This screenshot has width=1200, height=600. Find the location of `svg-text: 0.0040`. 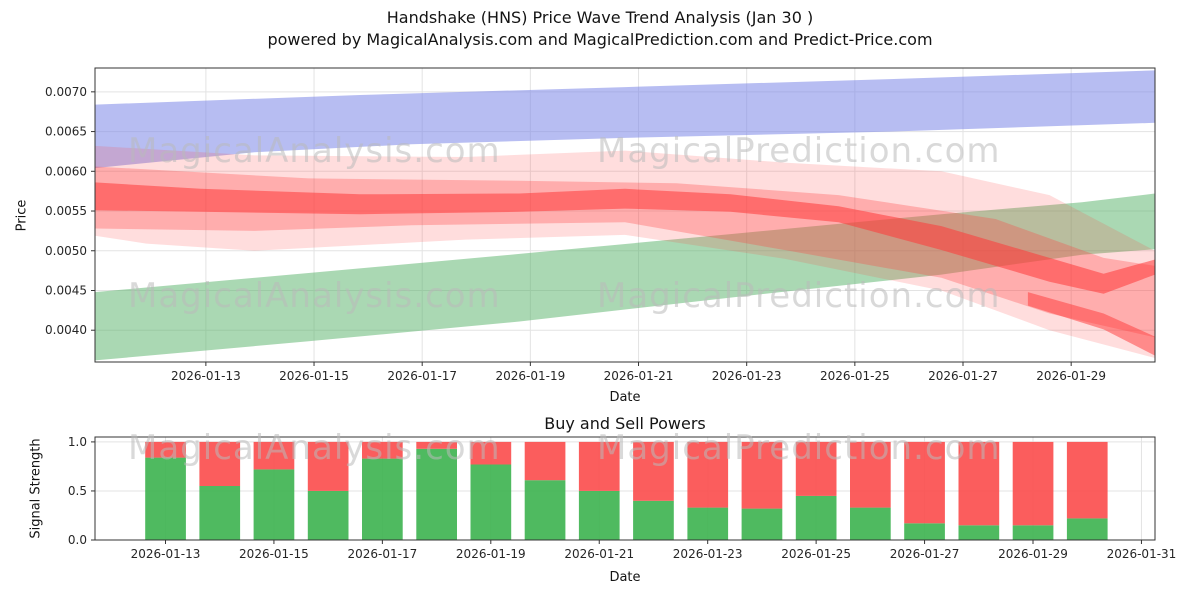

svg-text: 0.0040 is located at coordinates (66, 330).